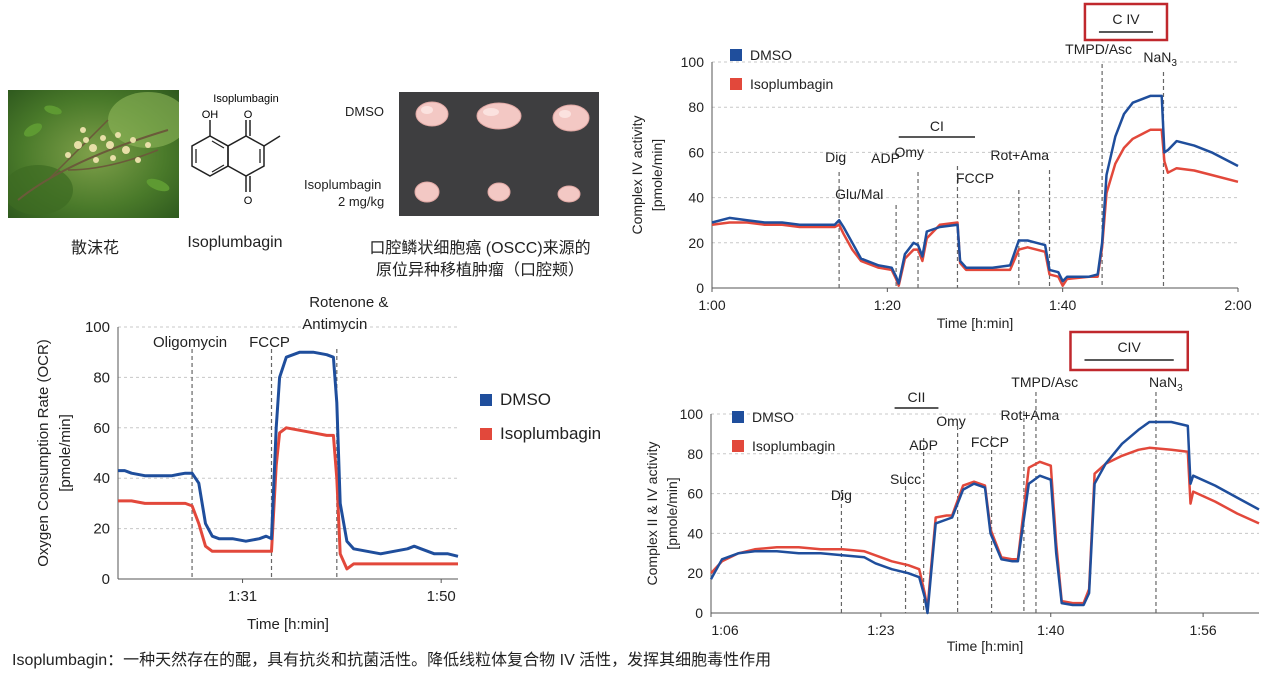  Describe the element at coordinates (937, 126) in the screenshot. I see `bracket-label: CI` at that location.